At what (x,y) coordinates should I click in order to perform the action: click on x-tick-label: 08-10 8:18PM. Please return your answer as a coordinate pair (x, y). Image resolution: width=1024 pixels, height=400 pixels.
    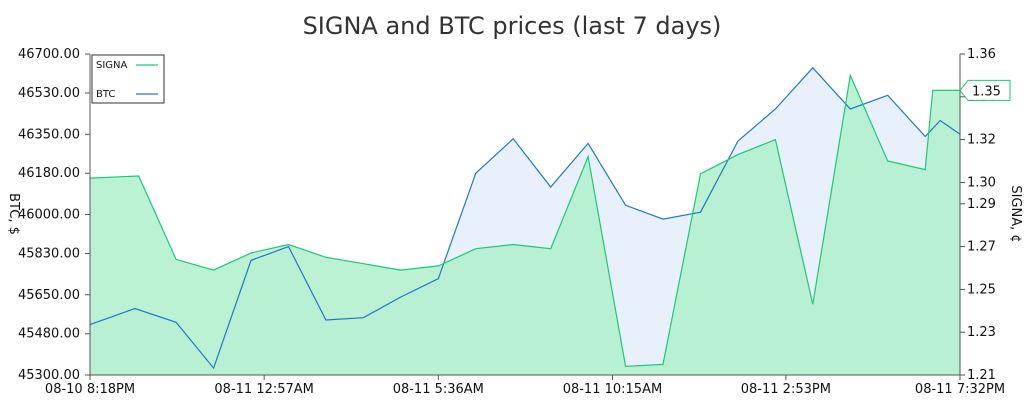
    Looking at the image, I should click on (90, 389).